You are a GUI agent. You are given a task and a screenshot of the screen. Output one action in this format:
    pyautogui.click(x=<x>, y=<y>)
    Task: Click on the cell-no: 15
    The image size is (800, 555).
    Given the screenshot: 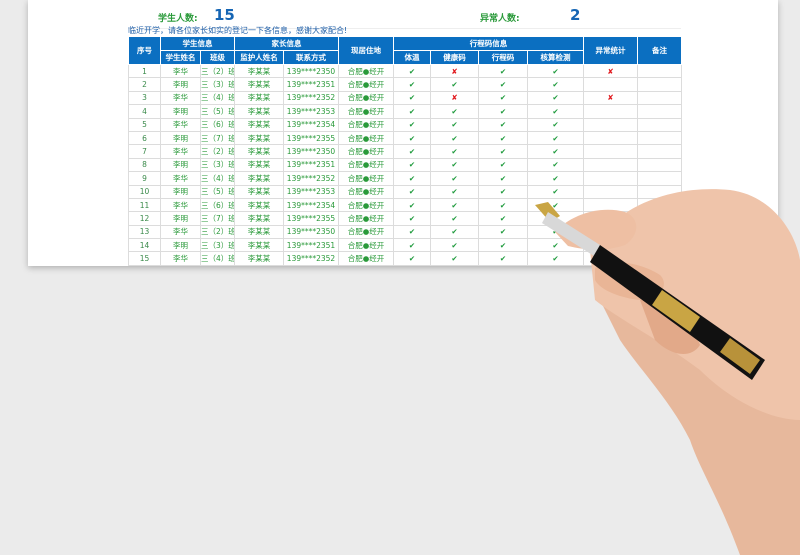 What is the action you would take?
    pyautogui.click(x=144, y=258)
    